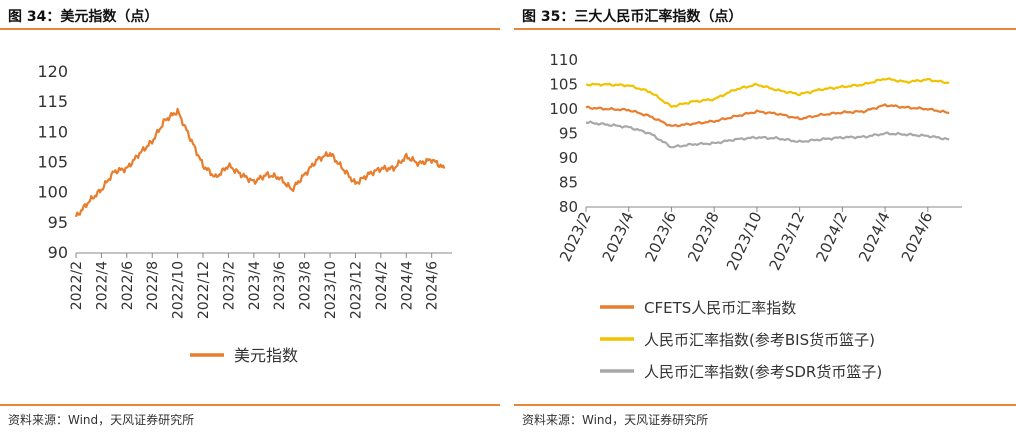 The width and height of the screenshot is (1016, 434). What do you see at coordinates (568, 207) in the screenshot?
I see `y-tick-label: 80` at bounding box center [568, 207].